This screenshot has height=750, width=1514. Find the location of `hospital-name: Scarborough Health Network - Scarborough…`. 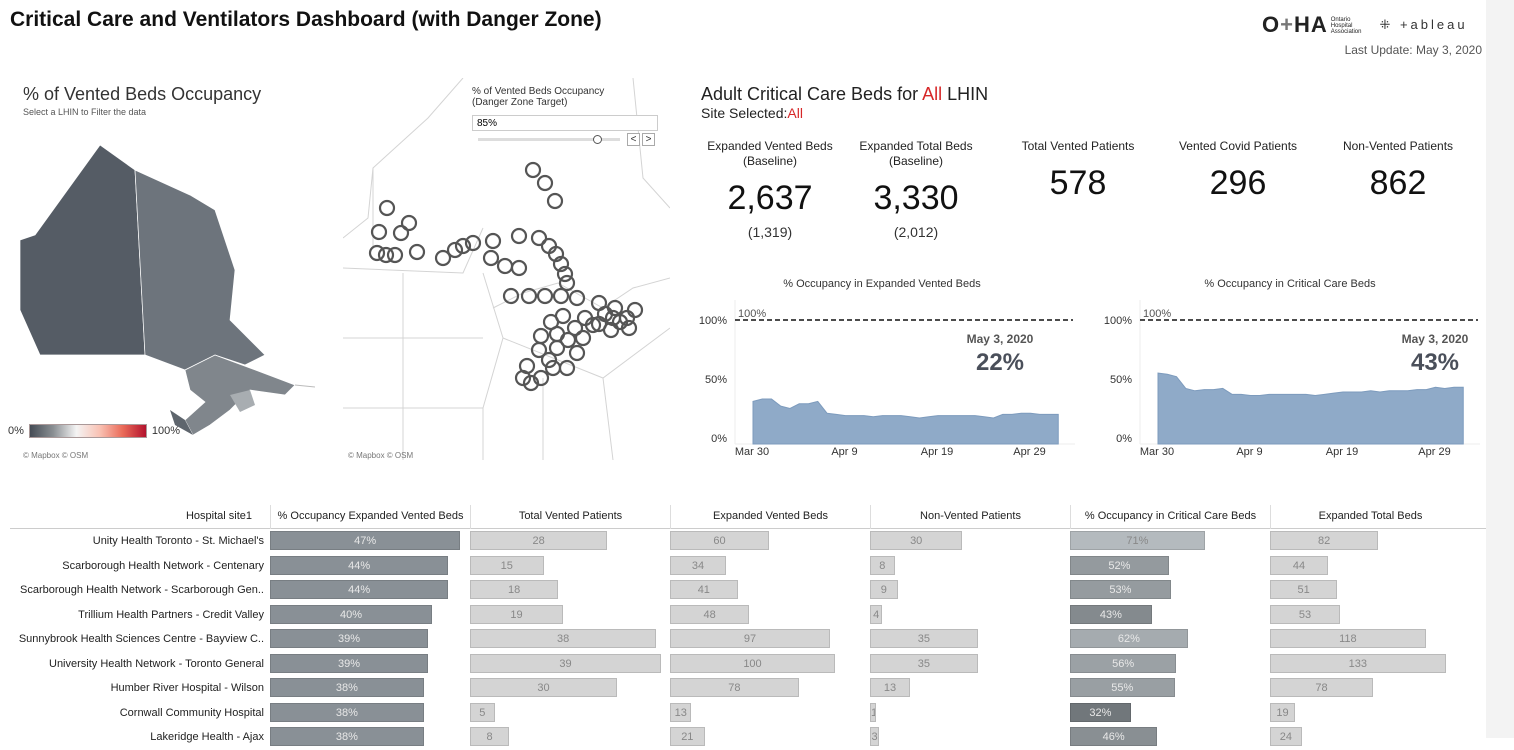

hospital-name: Scarborough Health Network - Scarborough… is located at coordinates (142, 590).